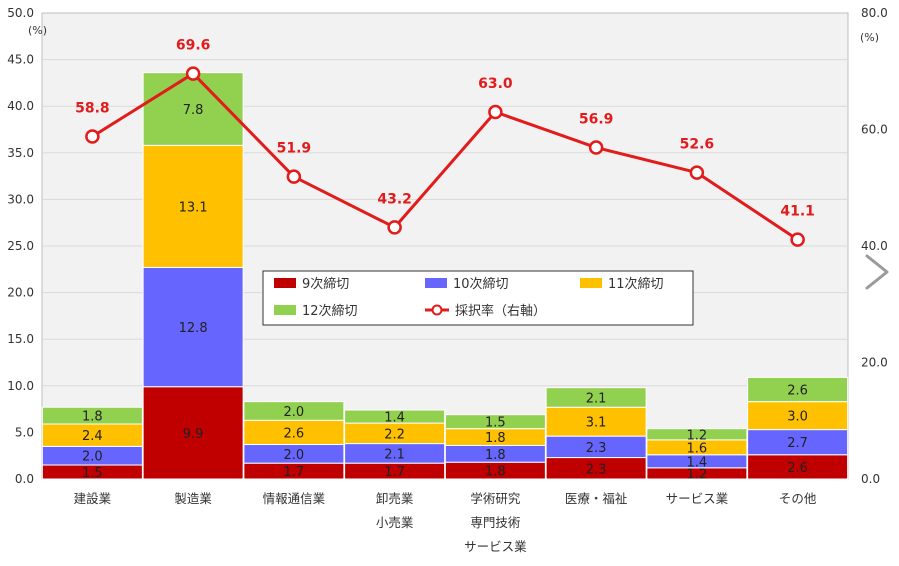 This screenshot has width=899, height=566. I want to click on legend: 9次締切 10次締切 11次締切 12次締切 採択率（右軸）, so click(478, 298).